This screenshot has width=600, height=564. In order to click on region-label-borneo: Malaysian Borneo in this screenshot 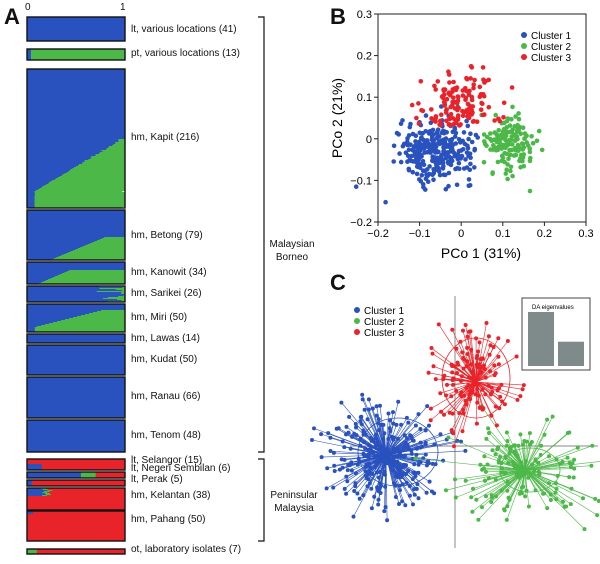, I will do `click(292, 251)`.